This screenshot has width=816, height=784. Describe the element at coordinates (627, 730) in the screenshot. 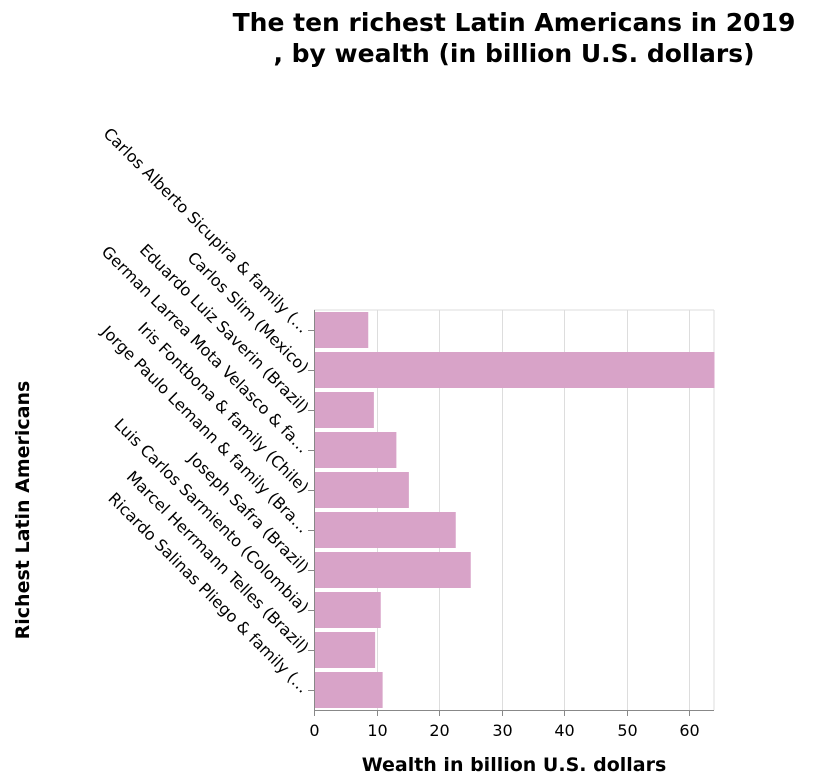

I see `x-tick-label: 50` at that location.